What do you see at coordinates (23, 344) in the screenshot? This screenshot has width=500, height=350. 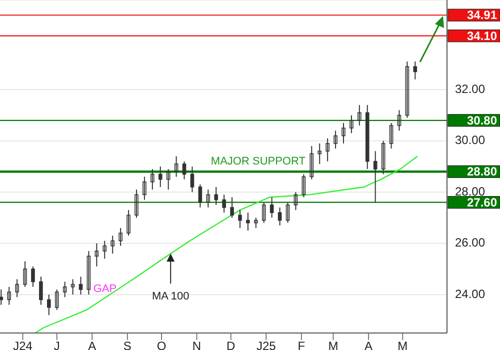 I see `x-tick-label: J24` at bounding box center [23, 344].